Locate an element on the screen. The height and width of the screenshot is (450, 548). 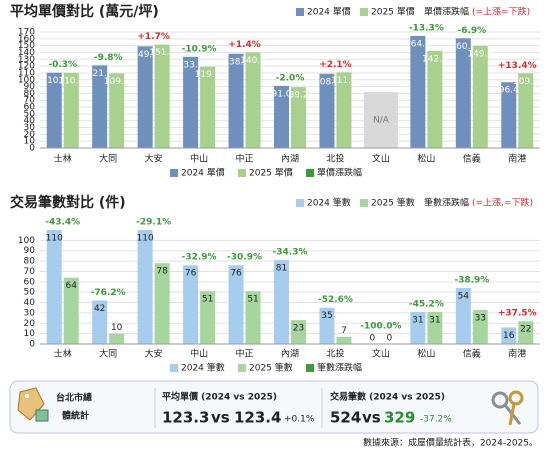
na-label: N/A is located at coordinates (381, 121).